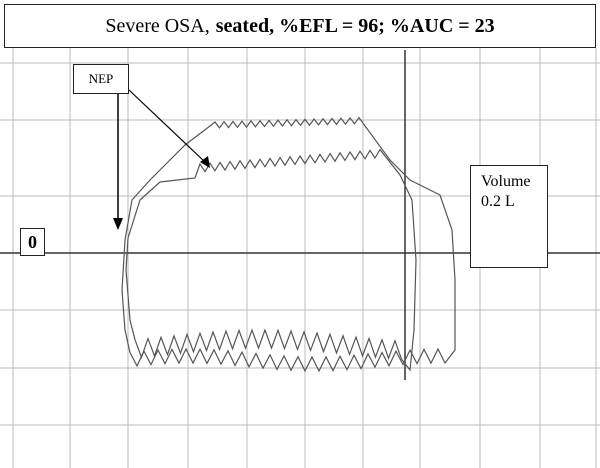 This screenshot has height=468, width=600. What do you see at coordinates (509, 216) in the screenshot?
I see `volume-box: Volume 0.2 L` at bounding box center [509, 216].